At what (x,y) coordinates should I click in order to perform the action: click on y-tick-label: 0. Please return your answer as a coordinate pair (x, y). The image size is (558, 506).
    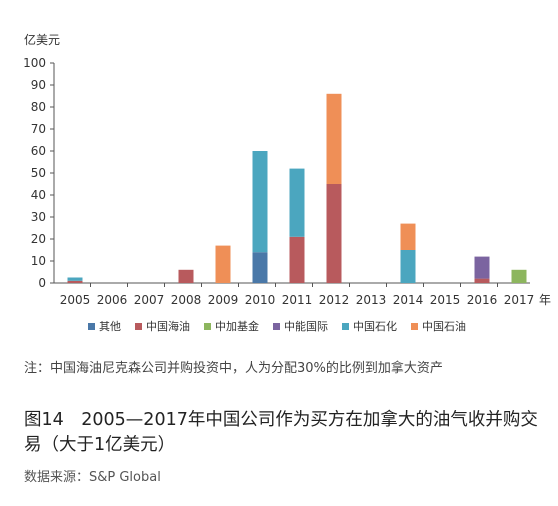
    Looking at the image, I should click on (42, 283).